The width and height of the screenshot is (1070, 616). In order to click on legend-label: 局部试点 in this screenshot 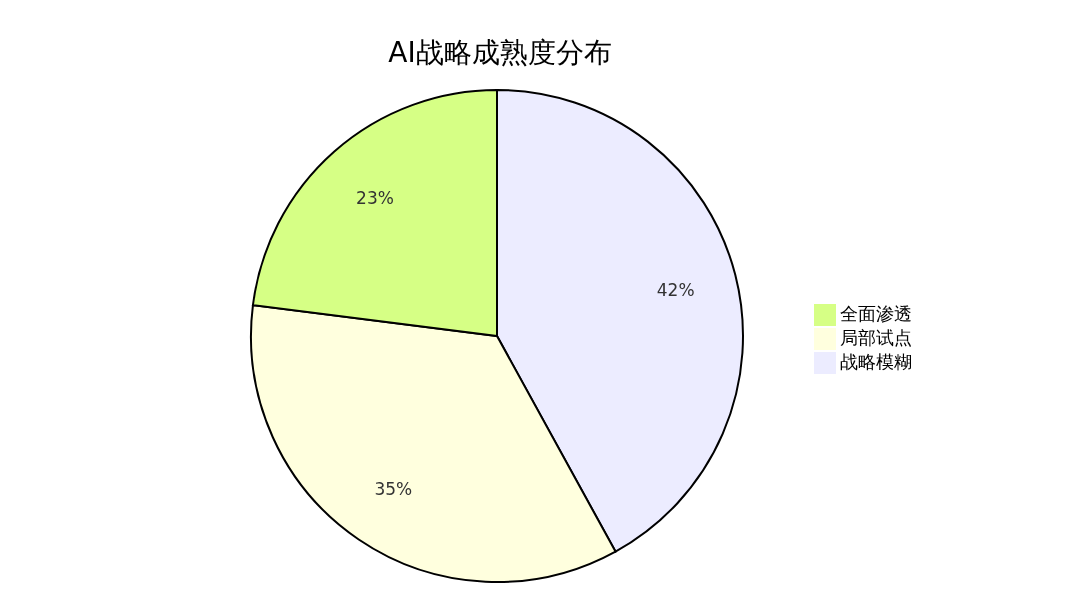, I will do `click(876, 337)`.